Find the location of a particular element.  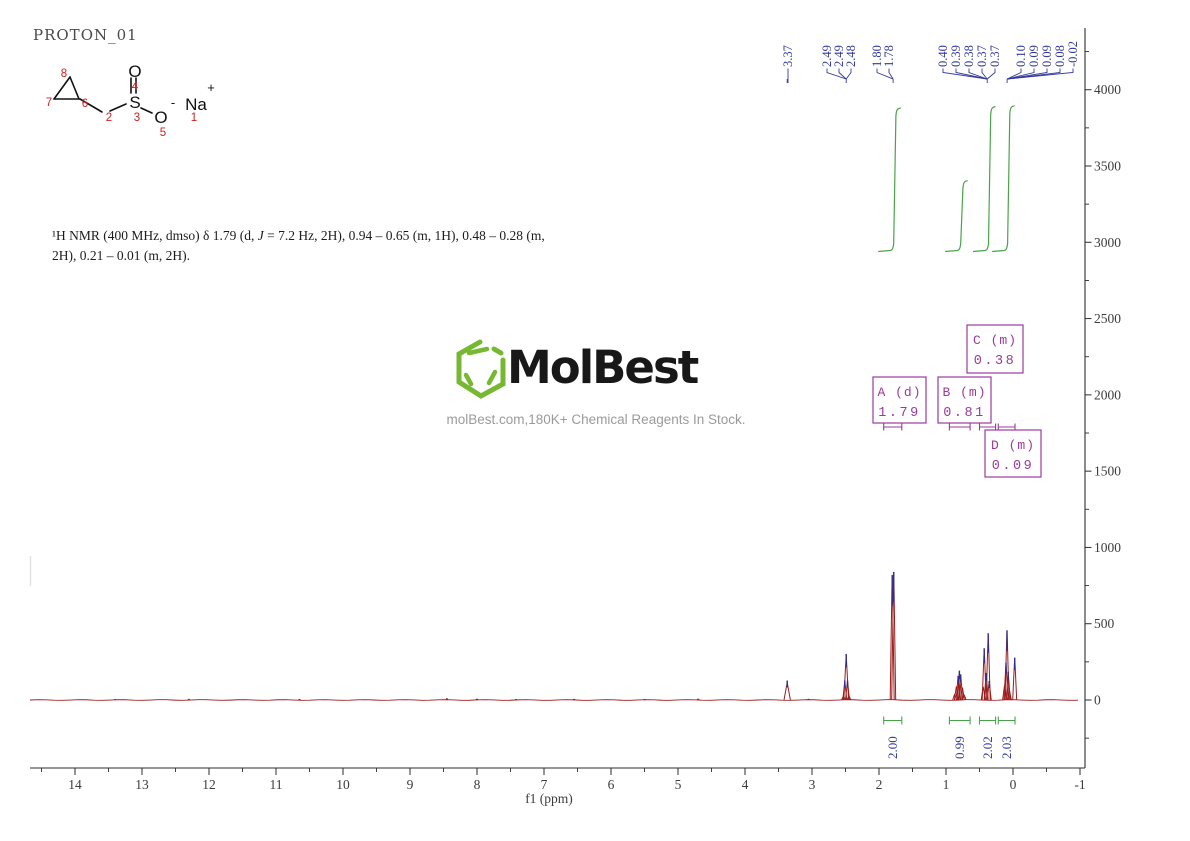

peak-shift-label: 0.39 is located at coordinates (956, 56).